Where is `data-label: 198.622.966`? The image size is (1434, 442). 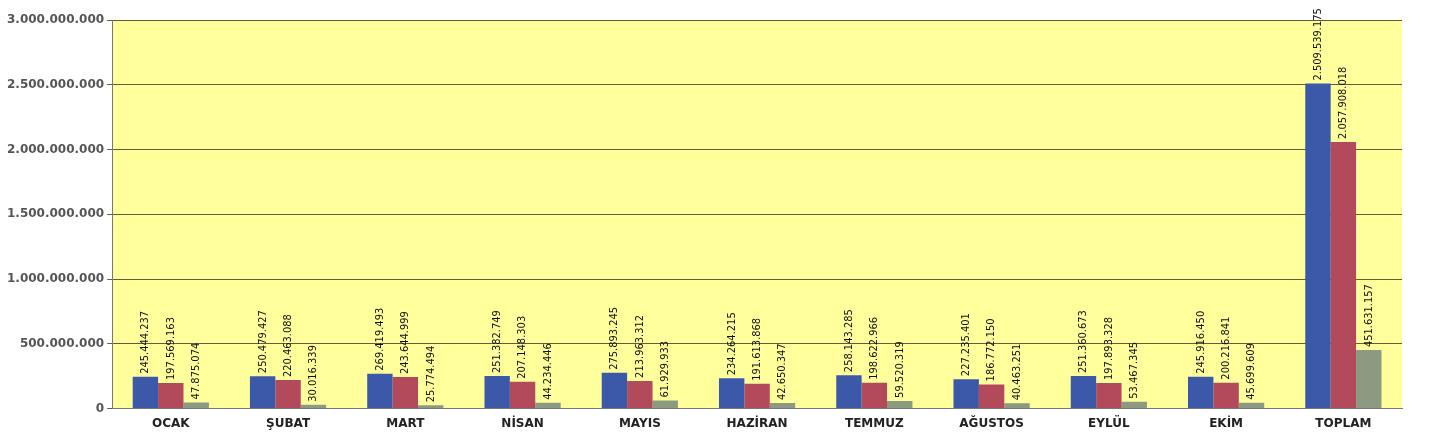 data-label: 198.622.966 is located at coordinates (874, 348).